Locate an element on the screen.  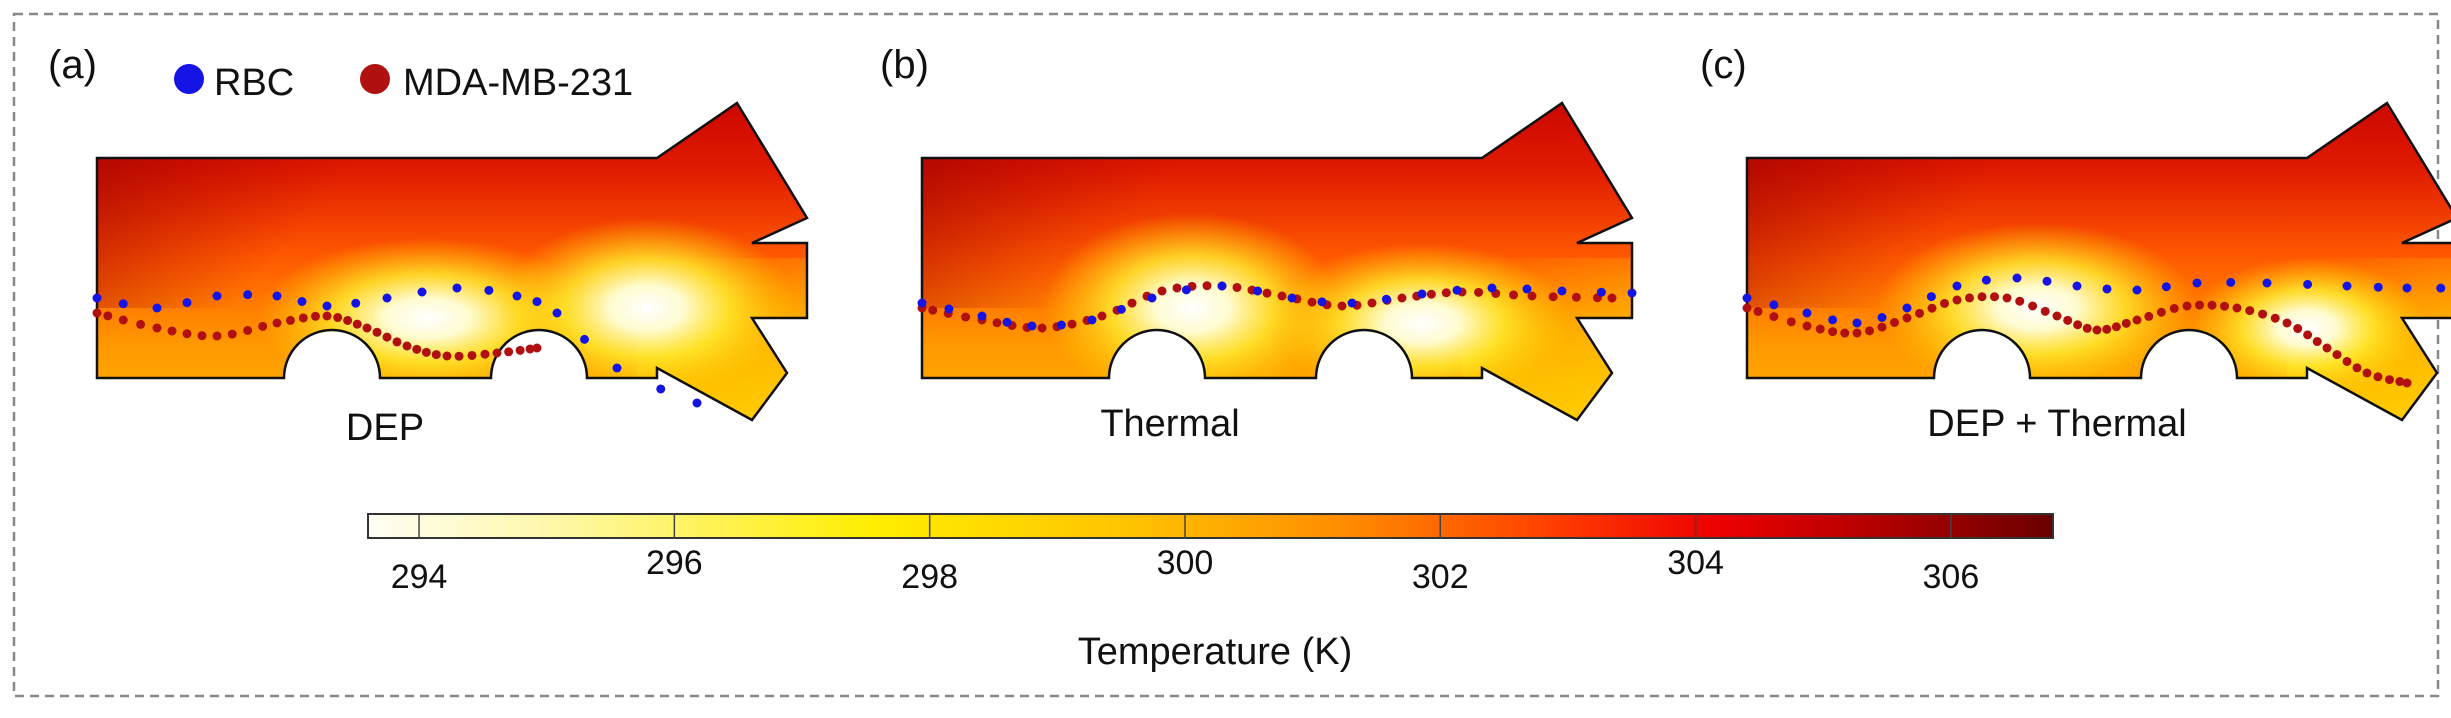
colorbar-title: Temperature (K) is located at coordinates (1215, 652).